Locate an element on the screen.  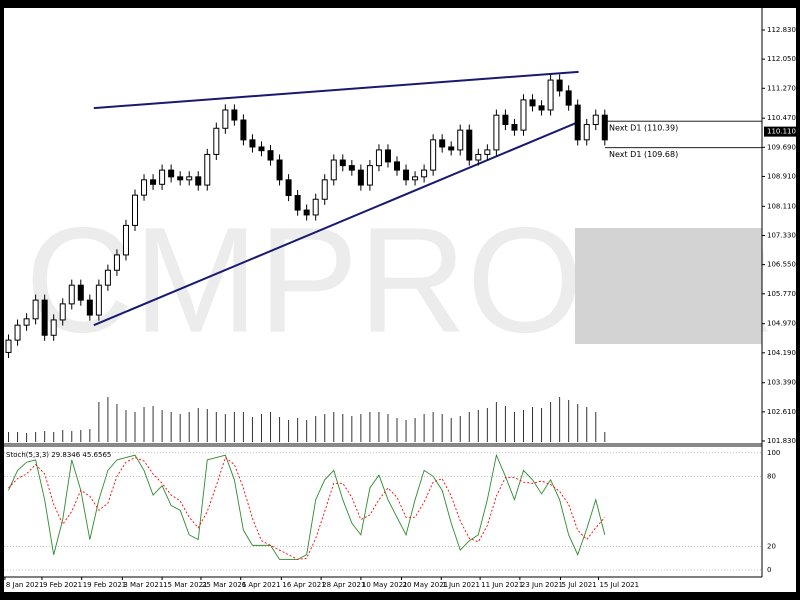
level-label: Next D1 (109.68) is located at coordinates (643, 154).